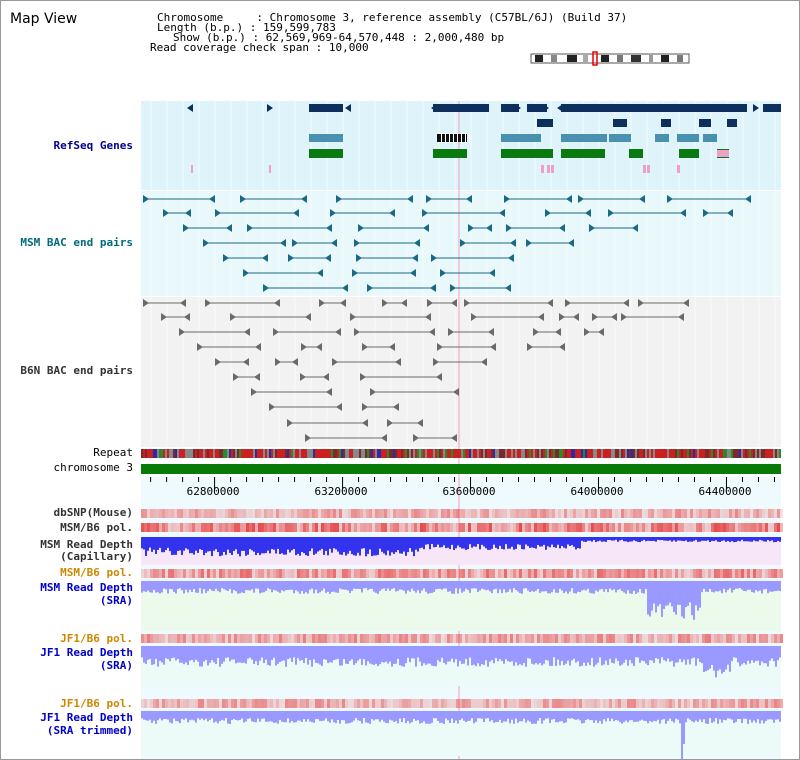 The height and width of the screenshot is (760, 800). I want to click on track-label-dbsnp: dbSNP(Mouse), so click(93, 512).